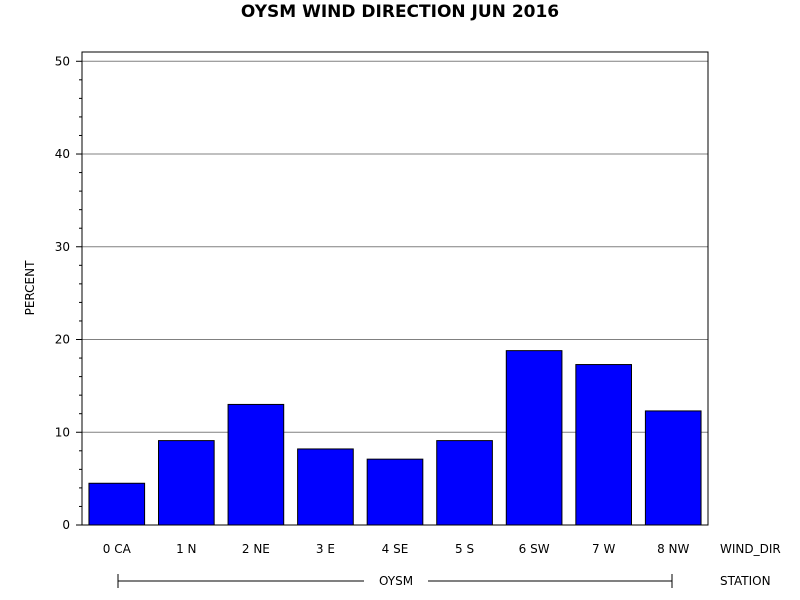 The height and width of the screenshot is (600, 800). What do you see at coordinates (256, 549) in the screenshot?
I see `x-tick-label: 2 NE` at bounding box center [256, 549].